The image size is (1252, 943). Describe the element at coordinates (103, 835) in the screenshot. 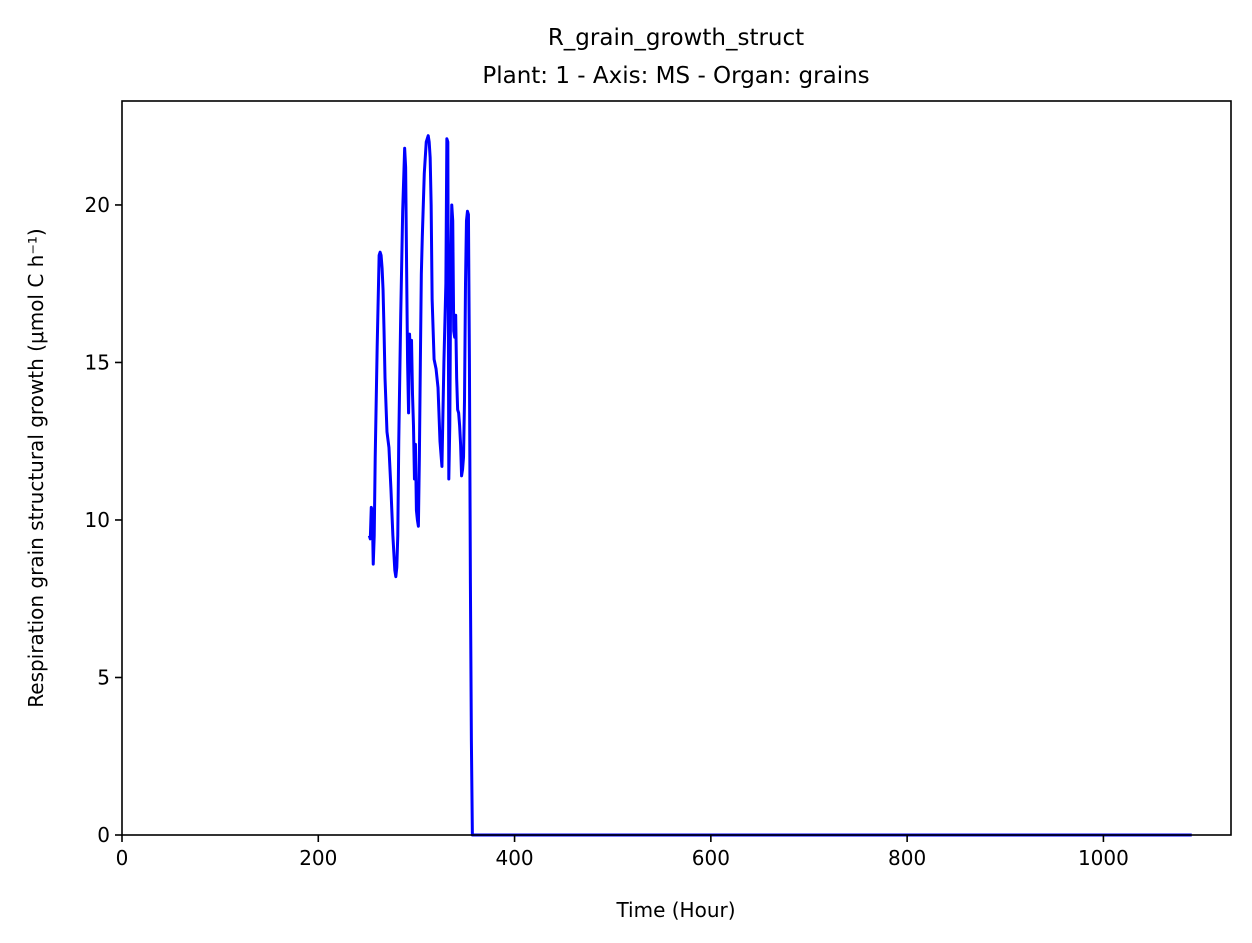

I see `y-tick-label: 0` at that location.